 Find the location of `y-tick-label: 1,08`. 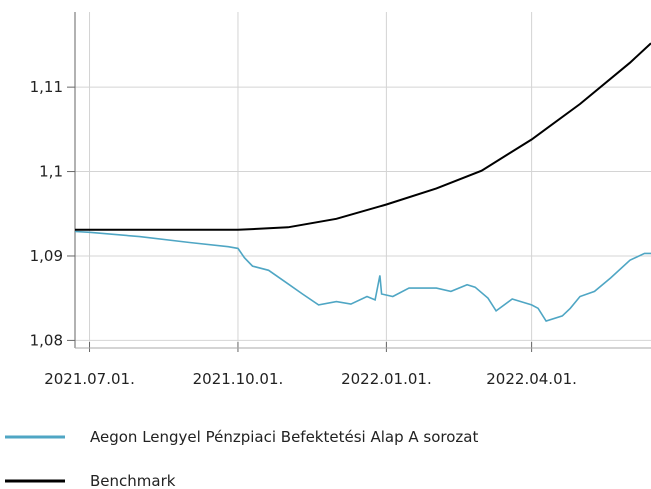

y-tick-label: 1,08 is located at coordinates (46, 340).